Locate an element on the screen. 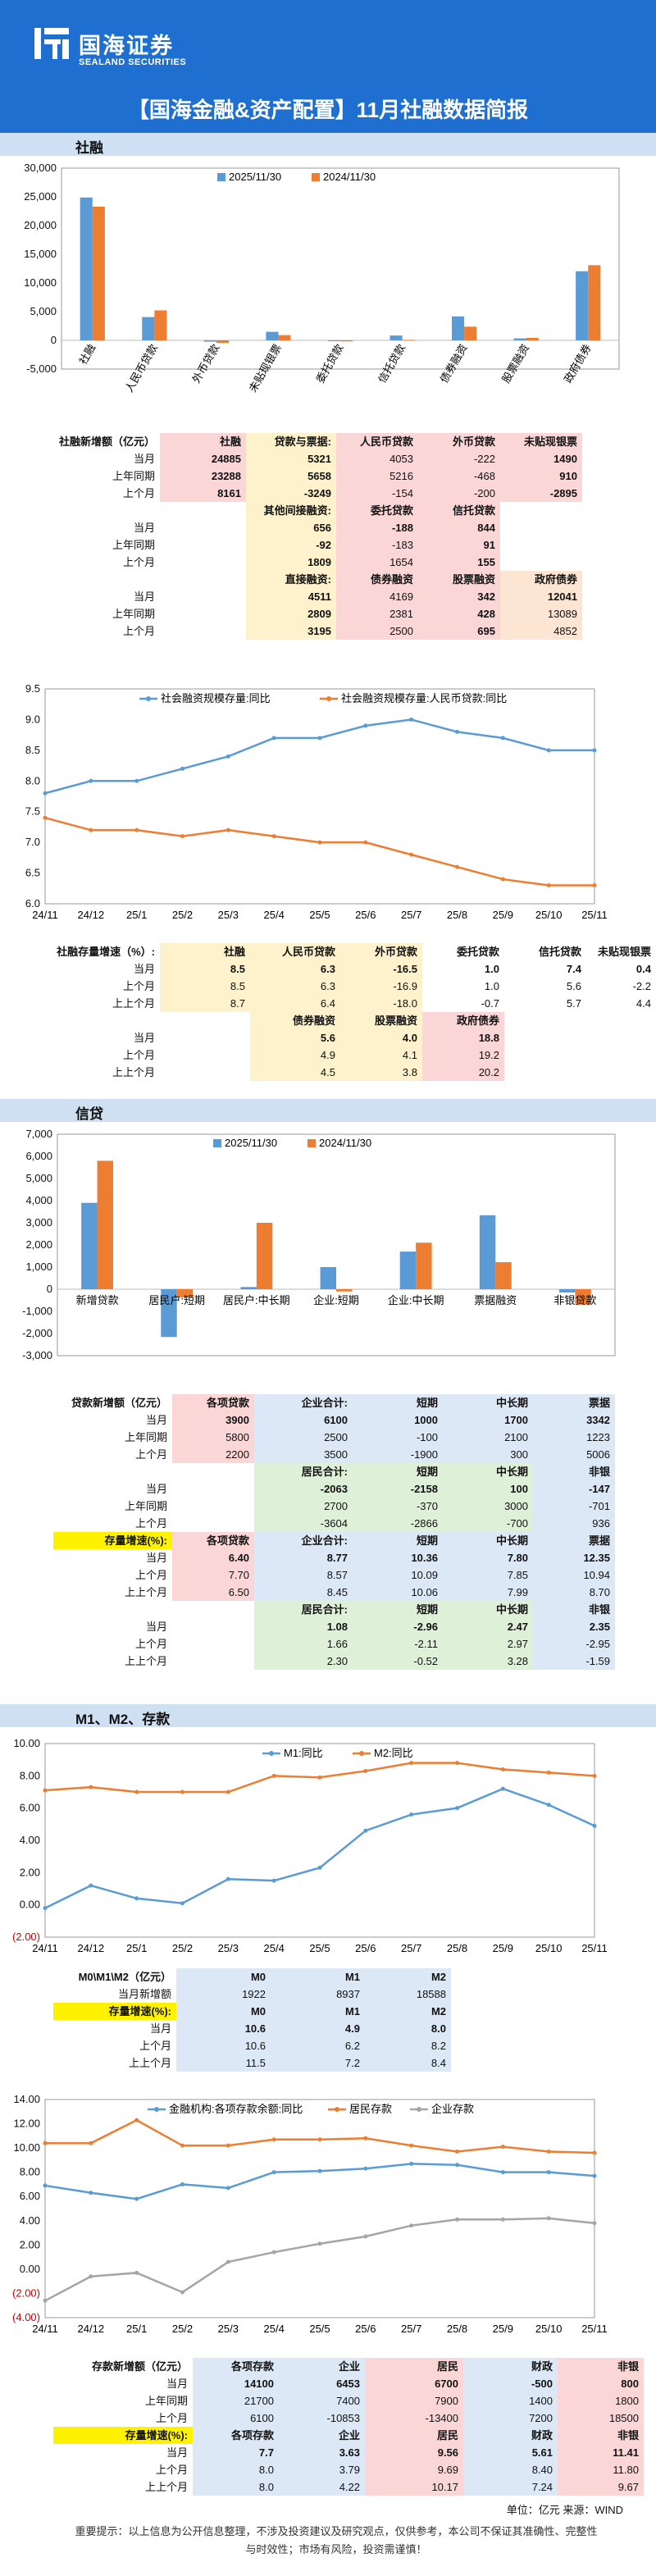 This screenshot has height=2576, width=656. table-cell: 外币贷款 is located at coordinates (381, 951).